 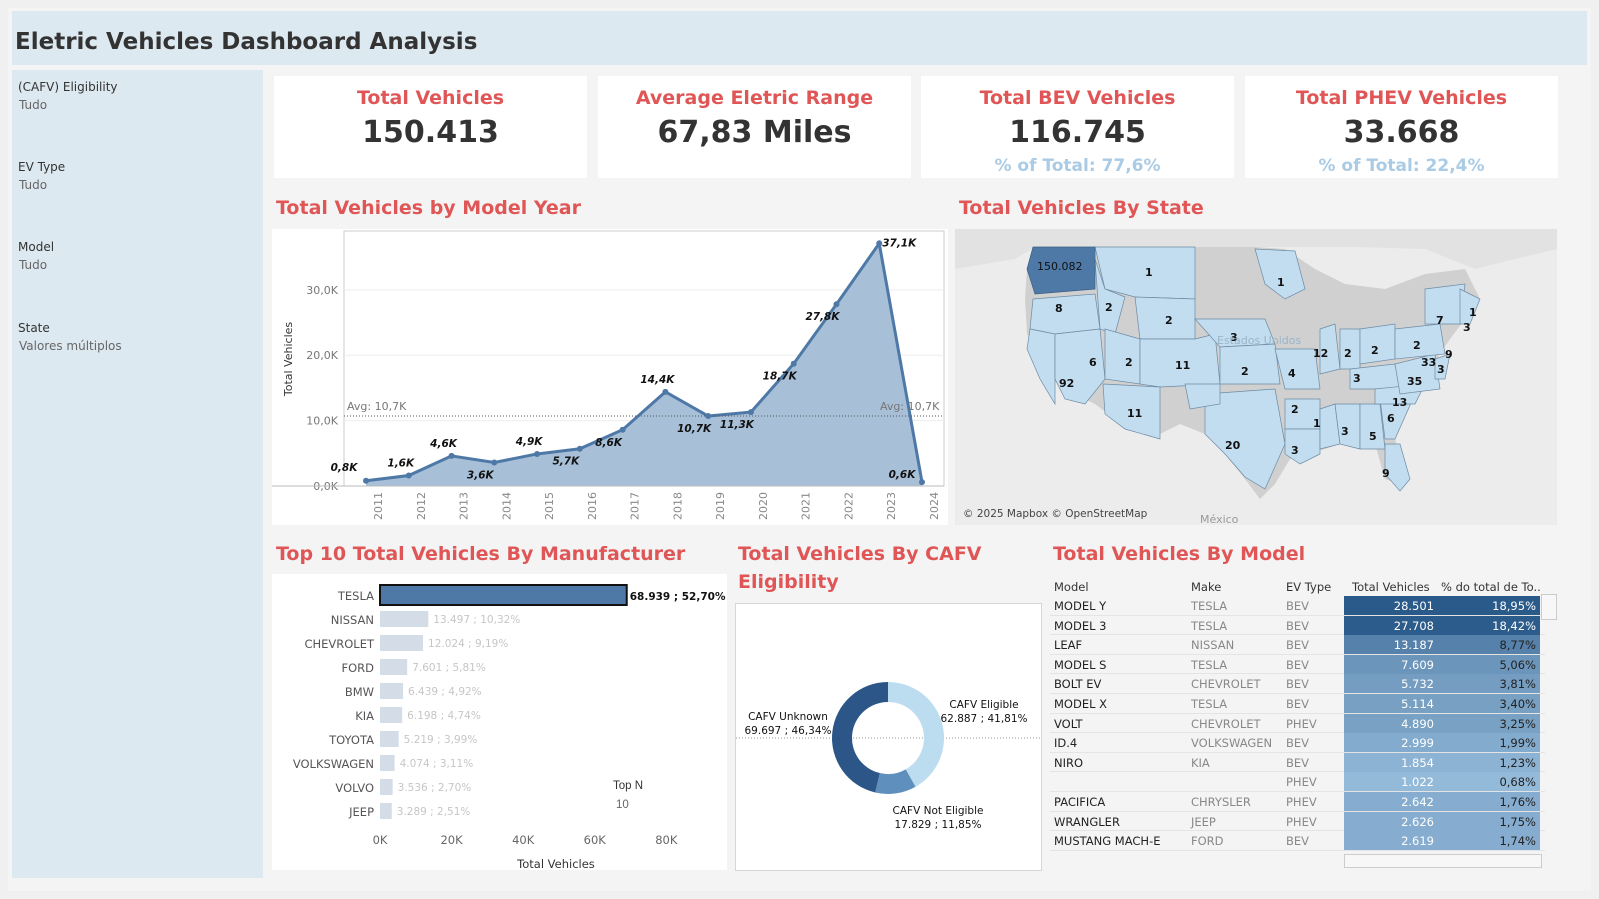 What do you see at coordinates (1490, 782) in the screenshot?
I see `cell-pct-total: 0,68%` at bounding box center [1490, 782].